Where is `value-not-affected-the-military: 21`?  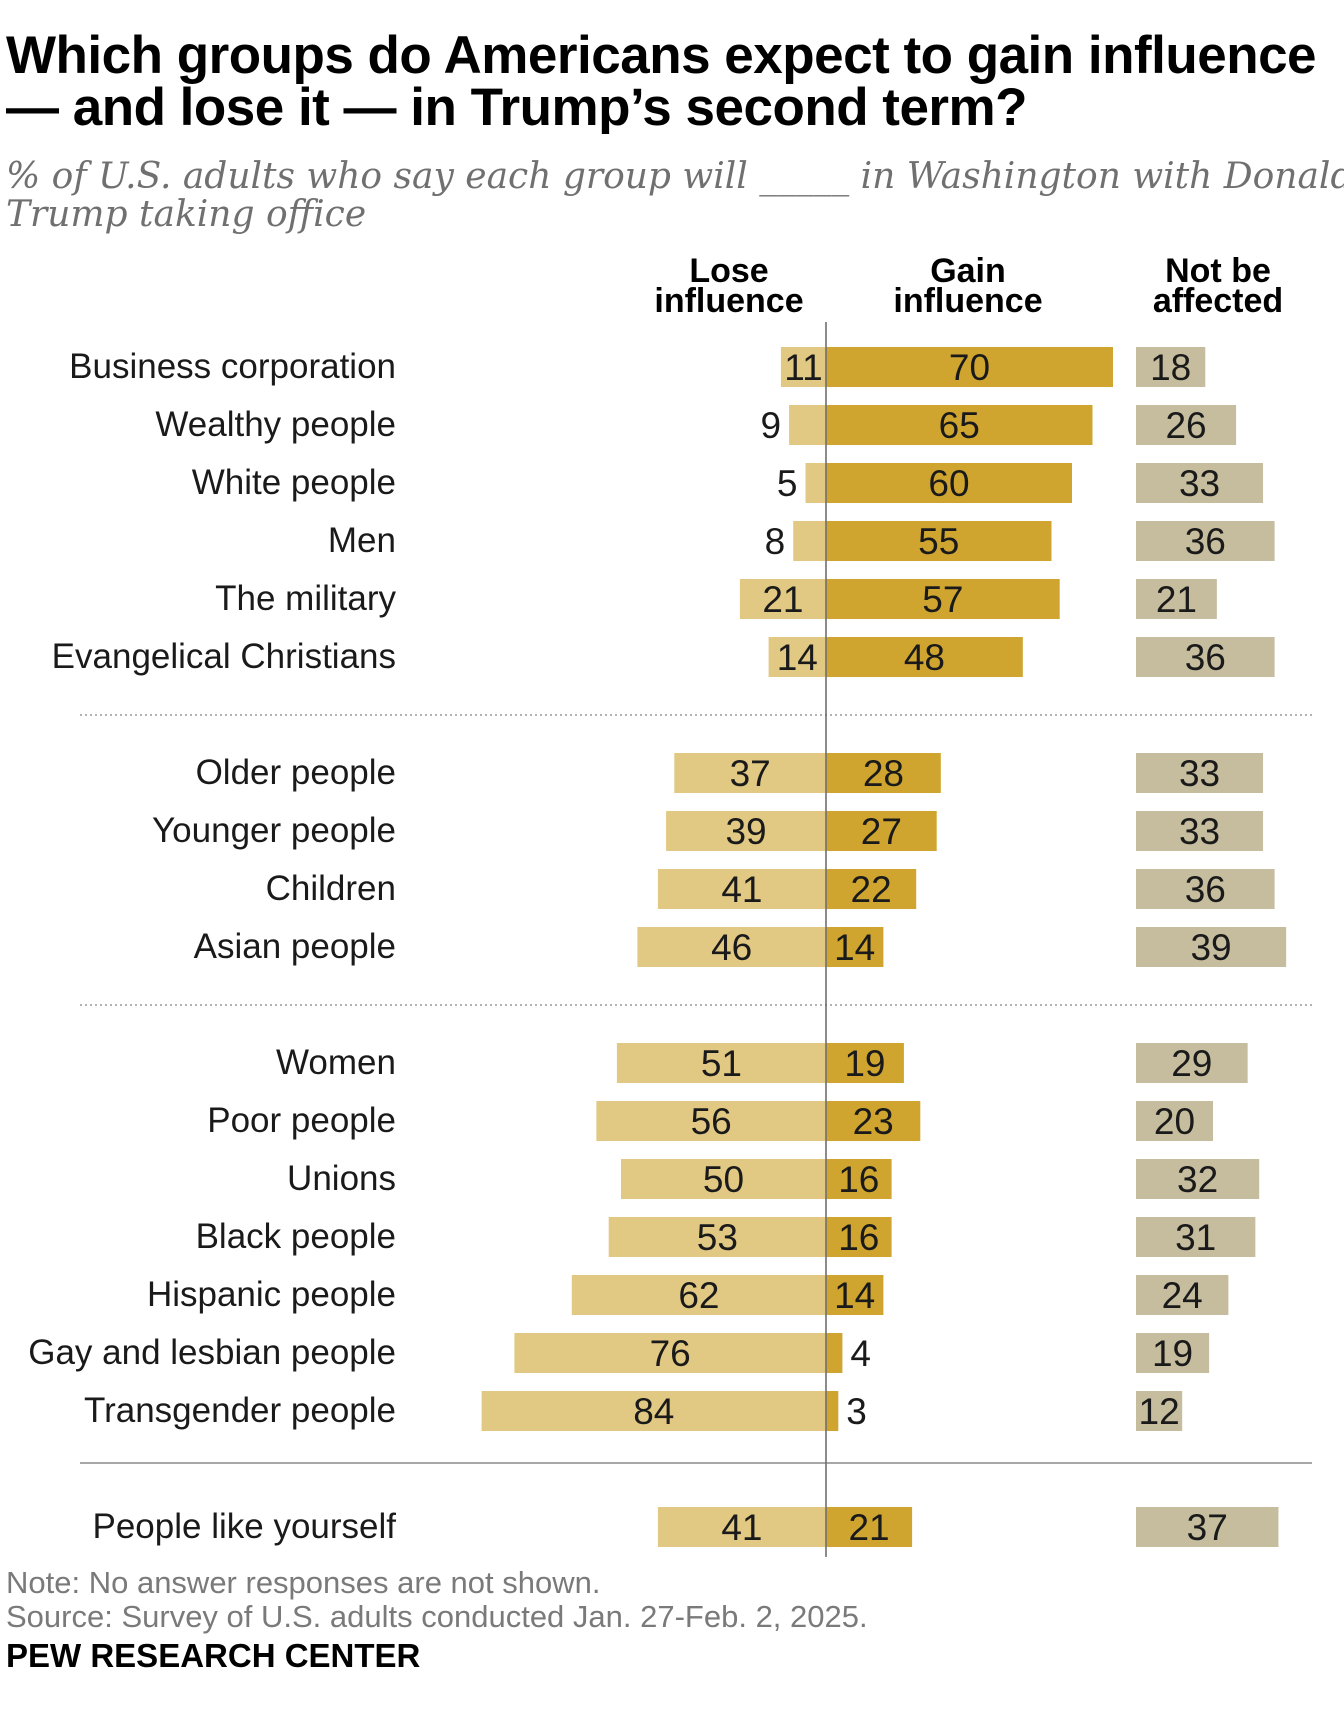
value-not-affected-the-military: 21 is located at coordinates (1176, 599).